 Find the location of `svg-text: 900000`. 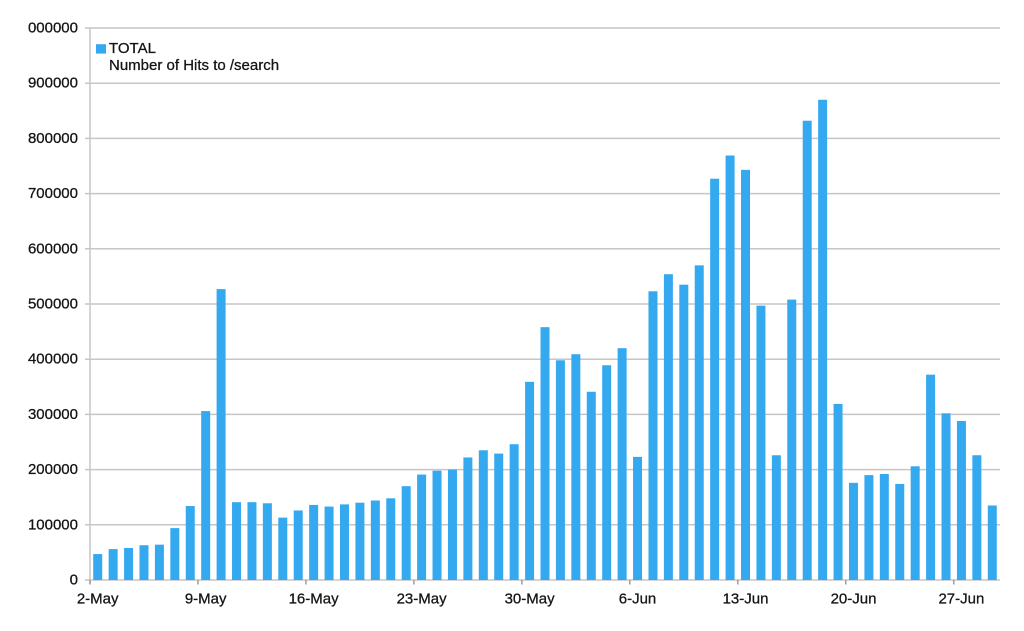

svg-text: 900000 is located at coordinates (53, 83).